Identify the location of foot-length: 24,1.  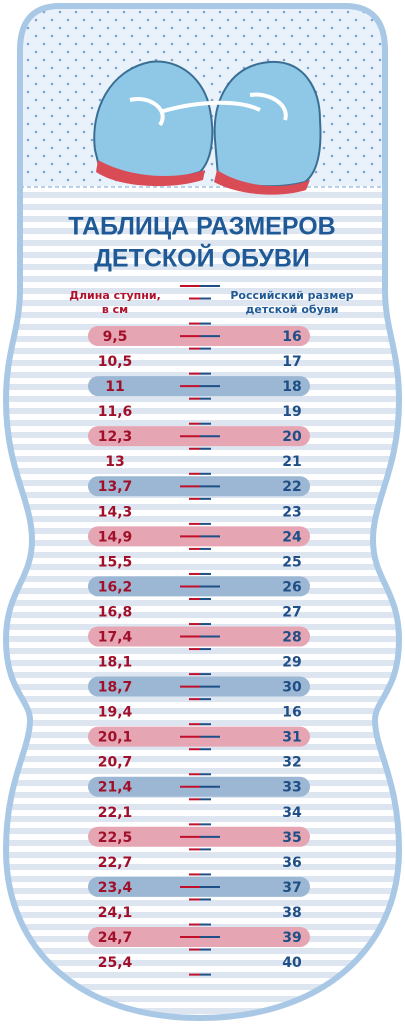
(115, 913).